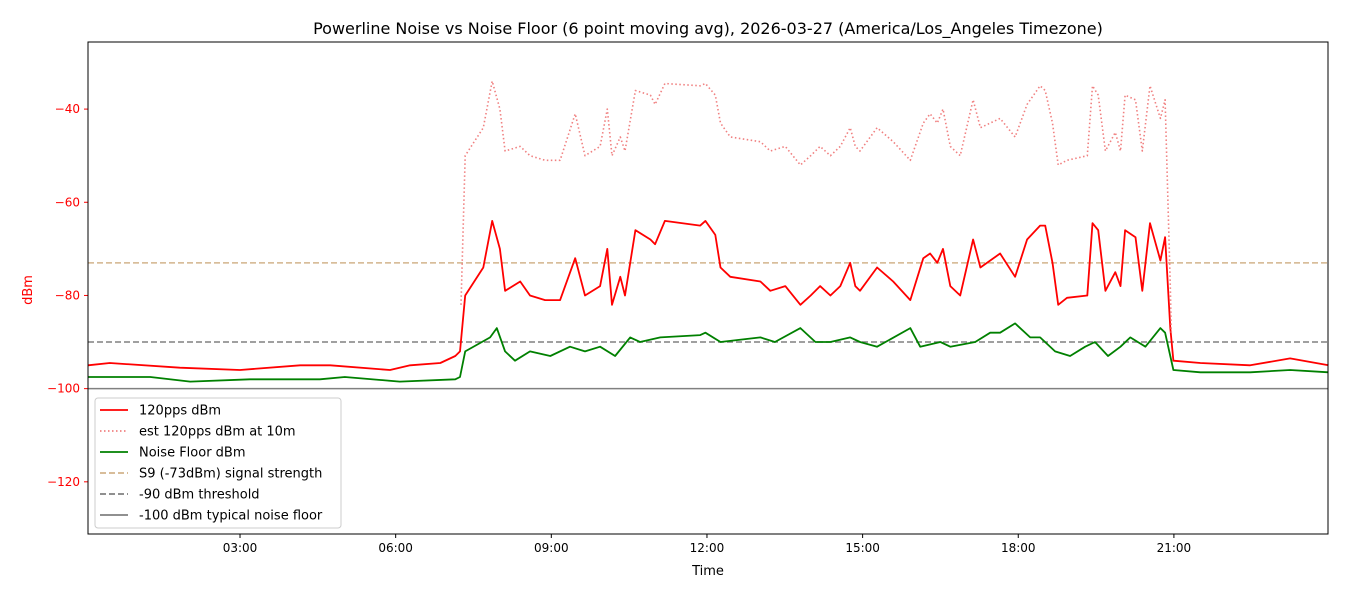  What do you see at coordinates (862, 548) in the screenshot?
I see `x-tick-label: 15:00` at bounding box center [862, 548].